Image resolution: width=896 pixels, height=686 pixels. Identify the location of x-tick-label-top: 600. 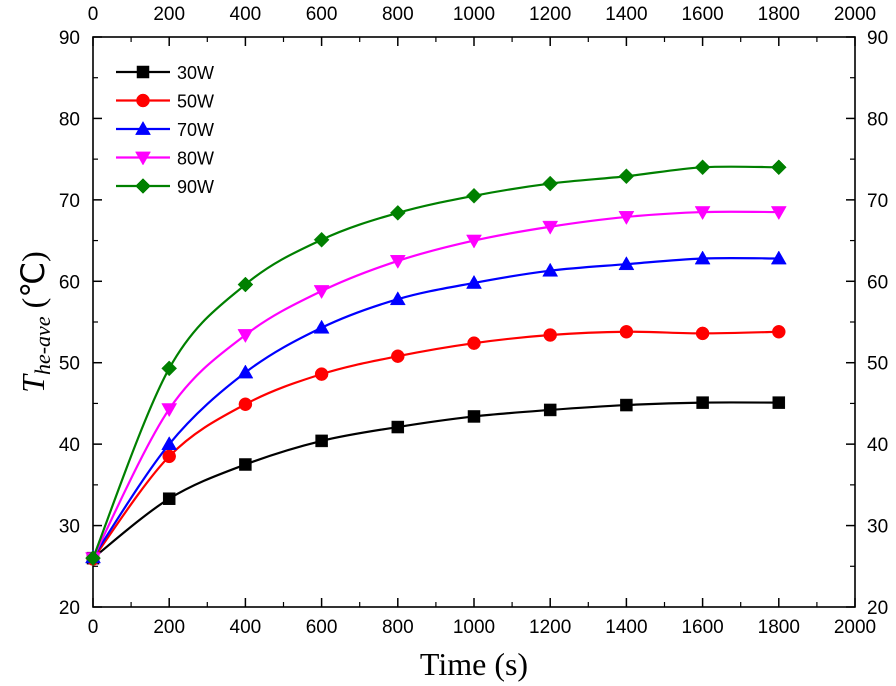
(322, 14).